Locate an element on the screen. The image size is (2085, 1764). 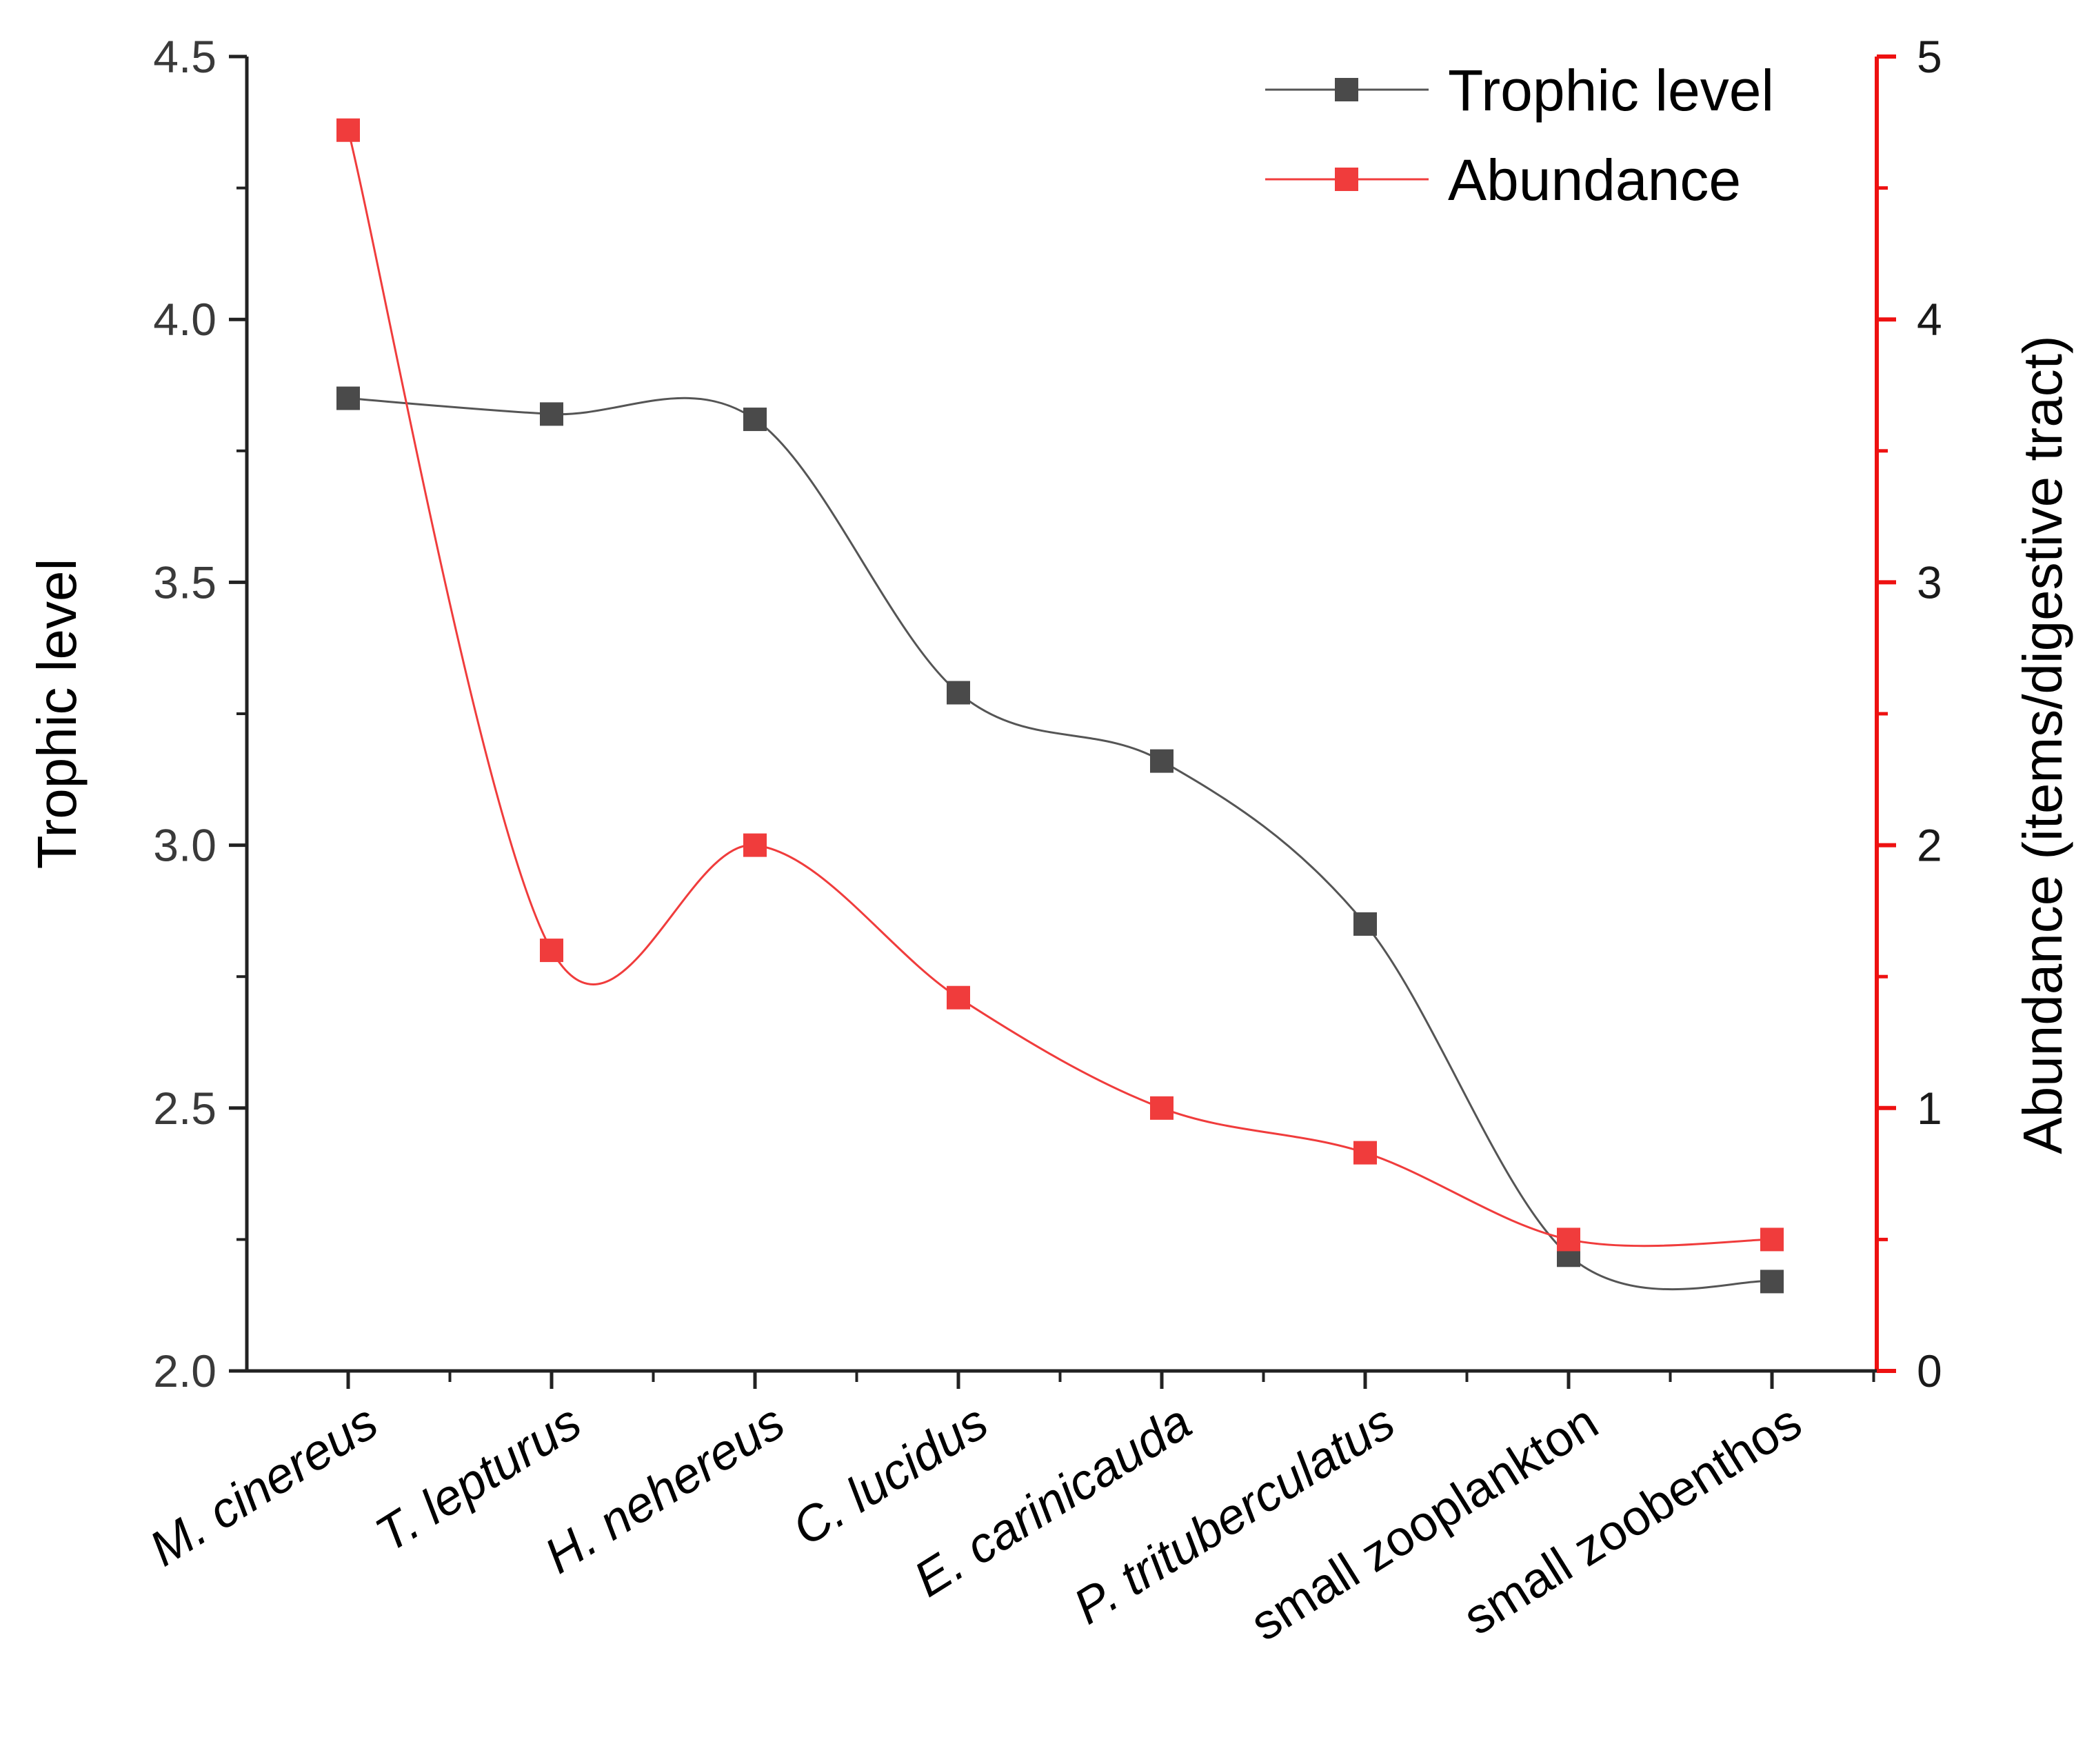
right-axis-tick-label: 0 is located at coordinates (1929, 1370).